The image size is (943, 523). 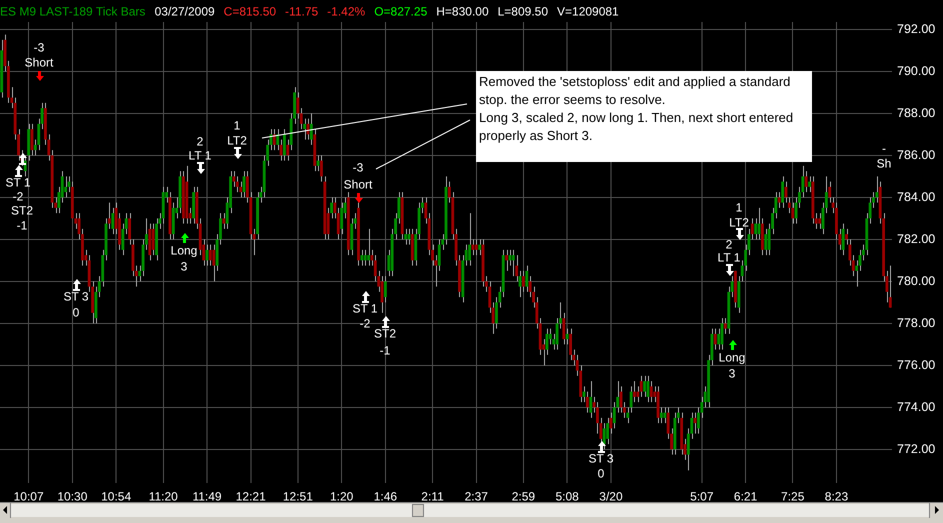 I want to click on y-tick-label: 790.00, so click(x=916, y=71).